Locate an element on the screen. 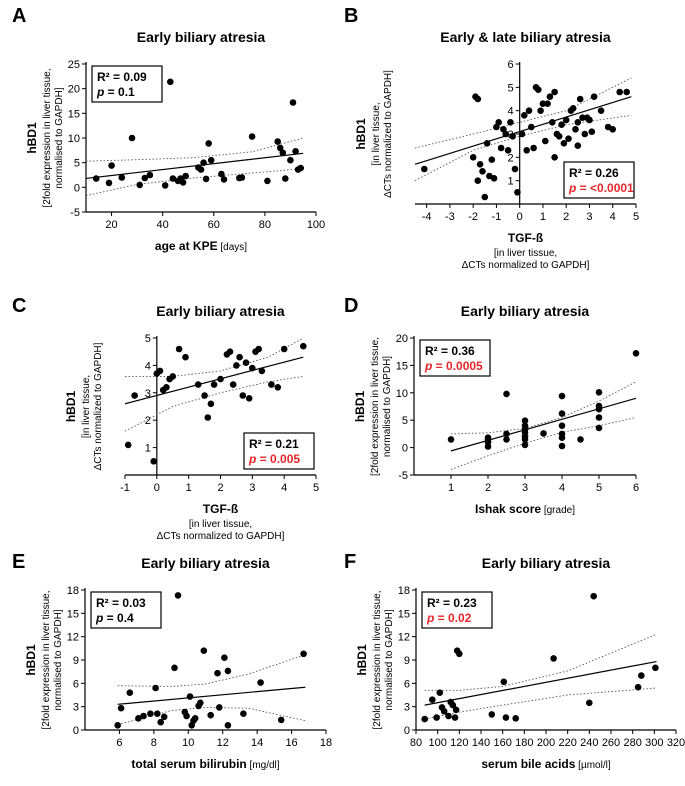 This screenshot has width=685, height=786. y-tick-label: 12 is located at coordinates (73, 638).